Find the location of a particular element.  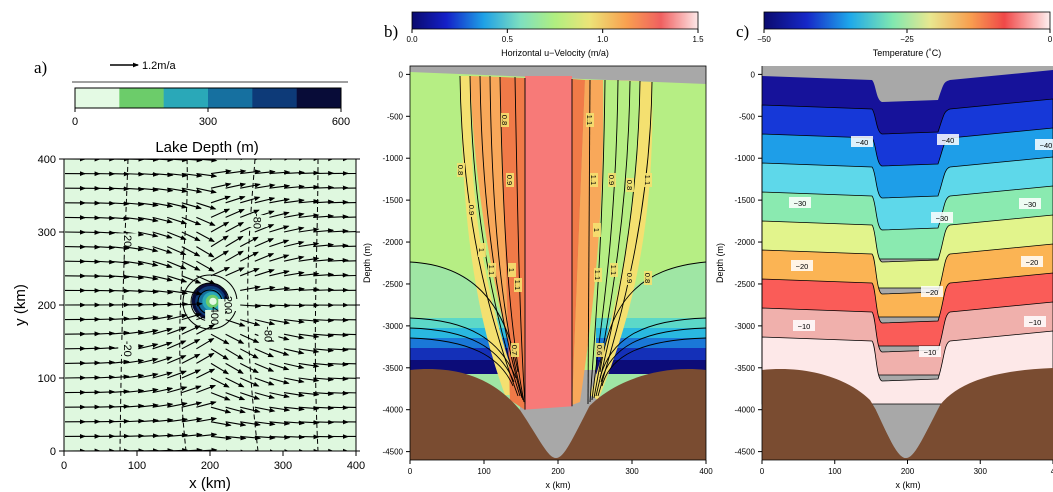

bedrock-c is located at coordinates (907, 414).